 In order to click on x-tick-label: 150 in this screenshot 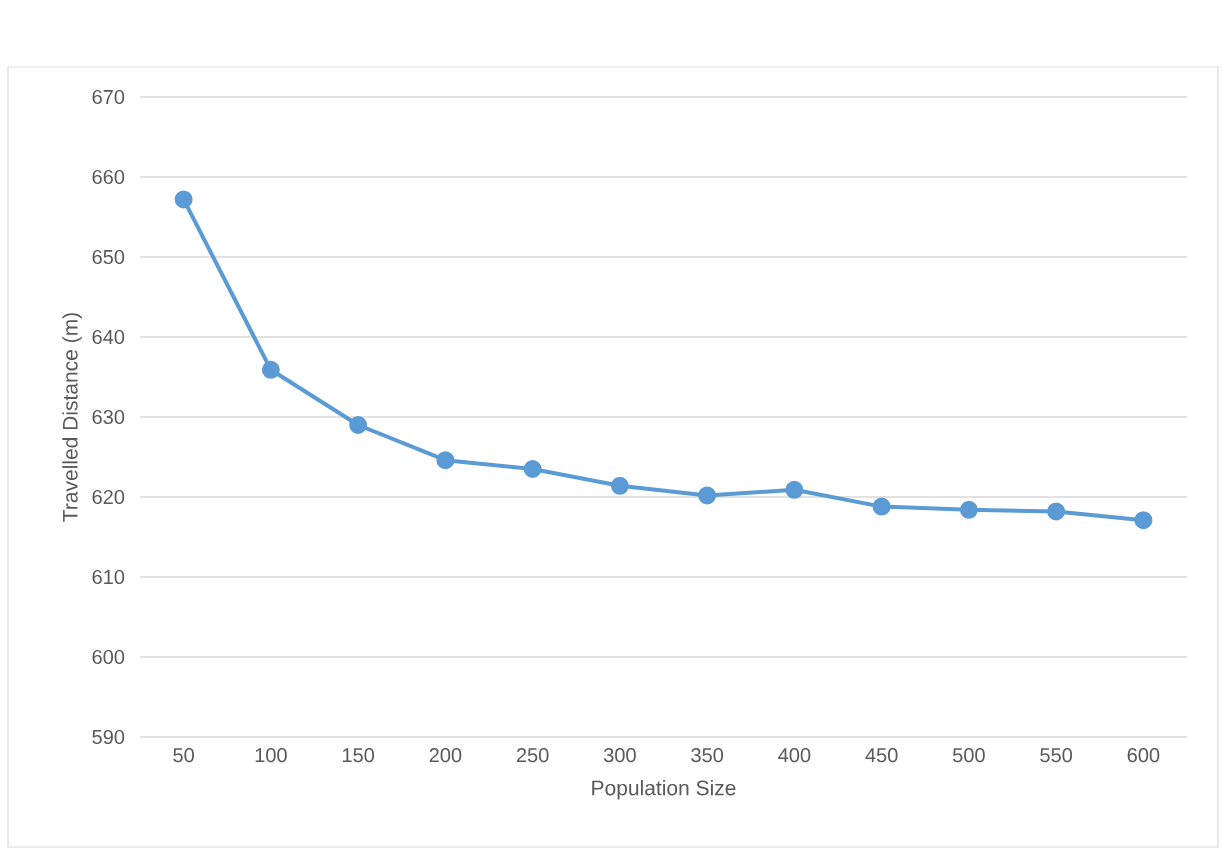, I will do `click(358, 755)`.